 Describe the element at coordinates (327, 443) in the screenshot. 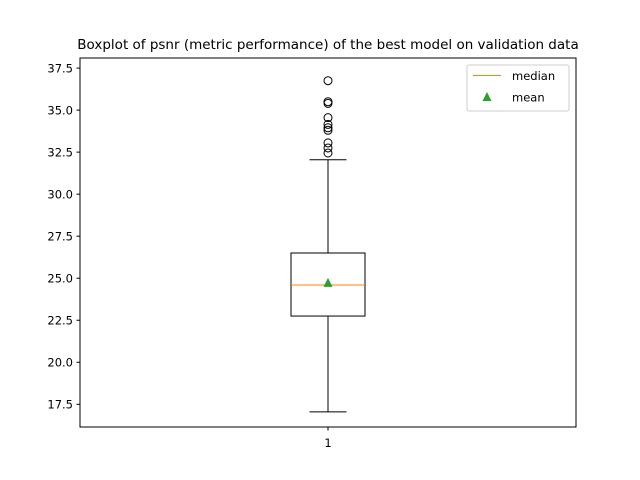

I see `x-tick-label: 1` at that location.